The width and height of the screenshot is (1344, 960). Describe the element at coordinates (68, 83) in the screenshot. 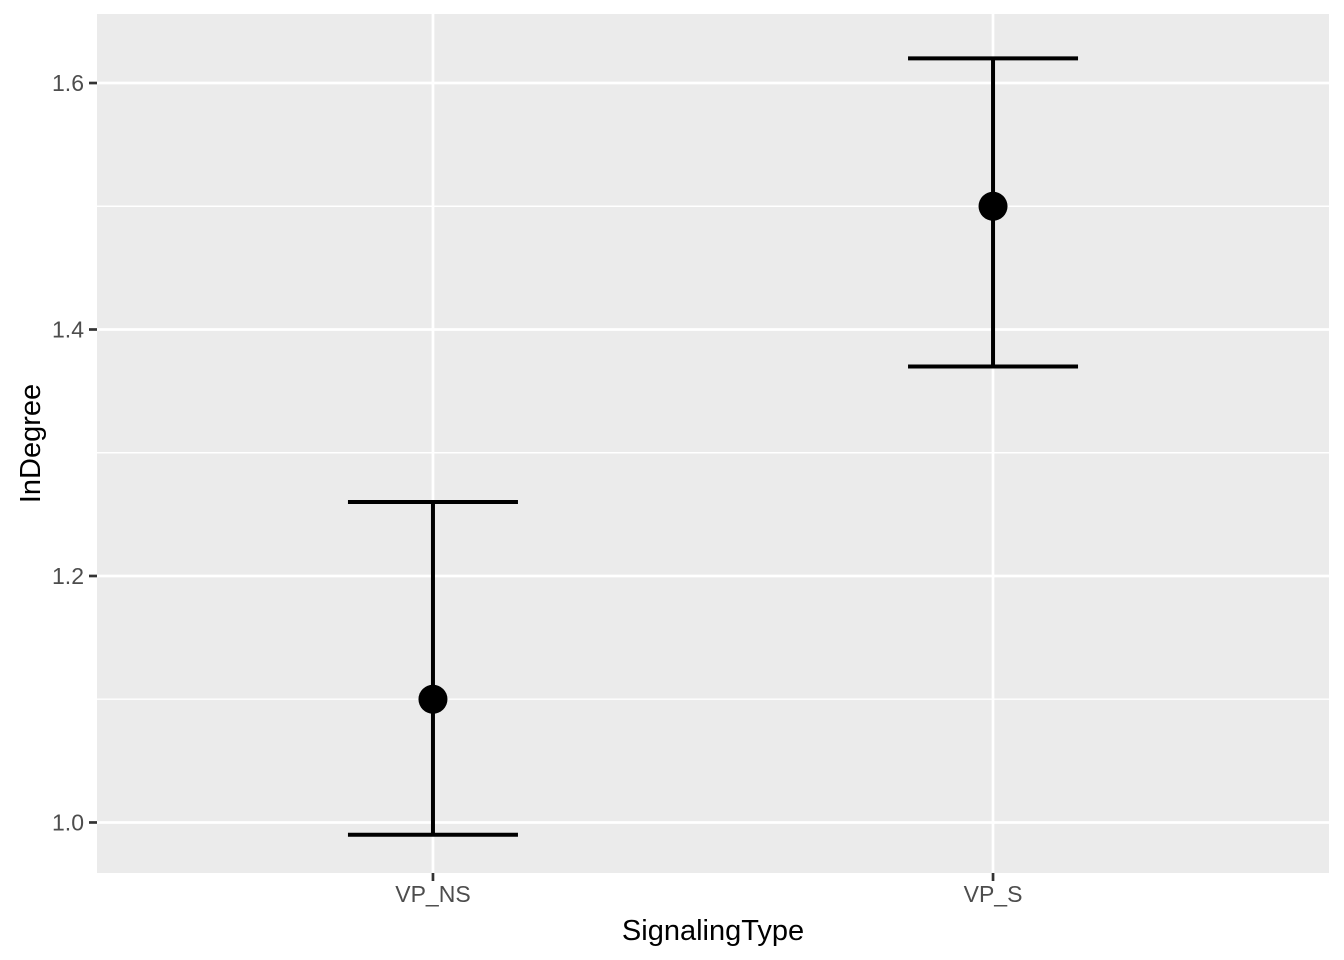

I see `y-tick-label: 1.6` at that location.